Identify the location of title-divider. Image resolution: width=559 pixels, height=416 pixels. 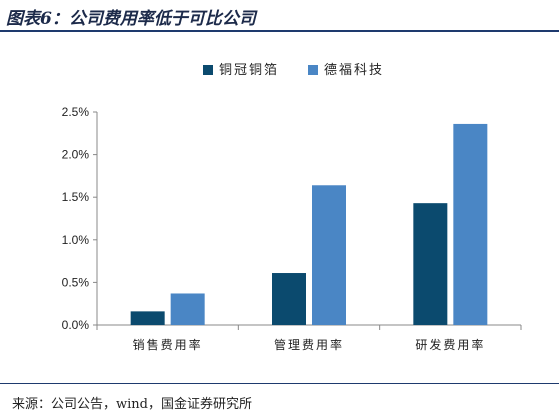
(279, 31).